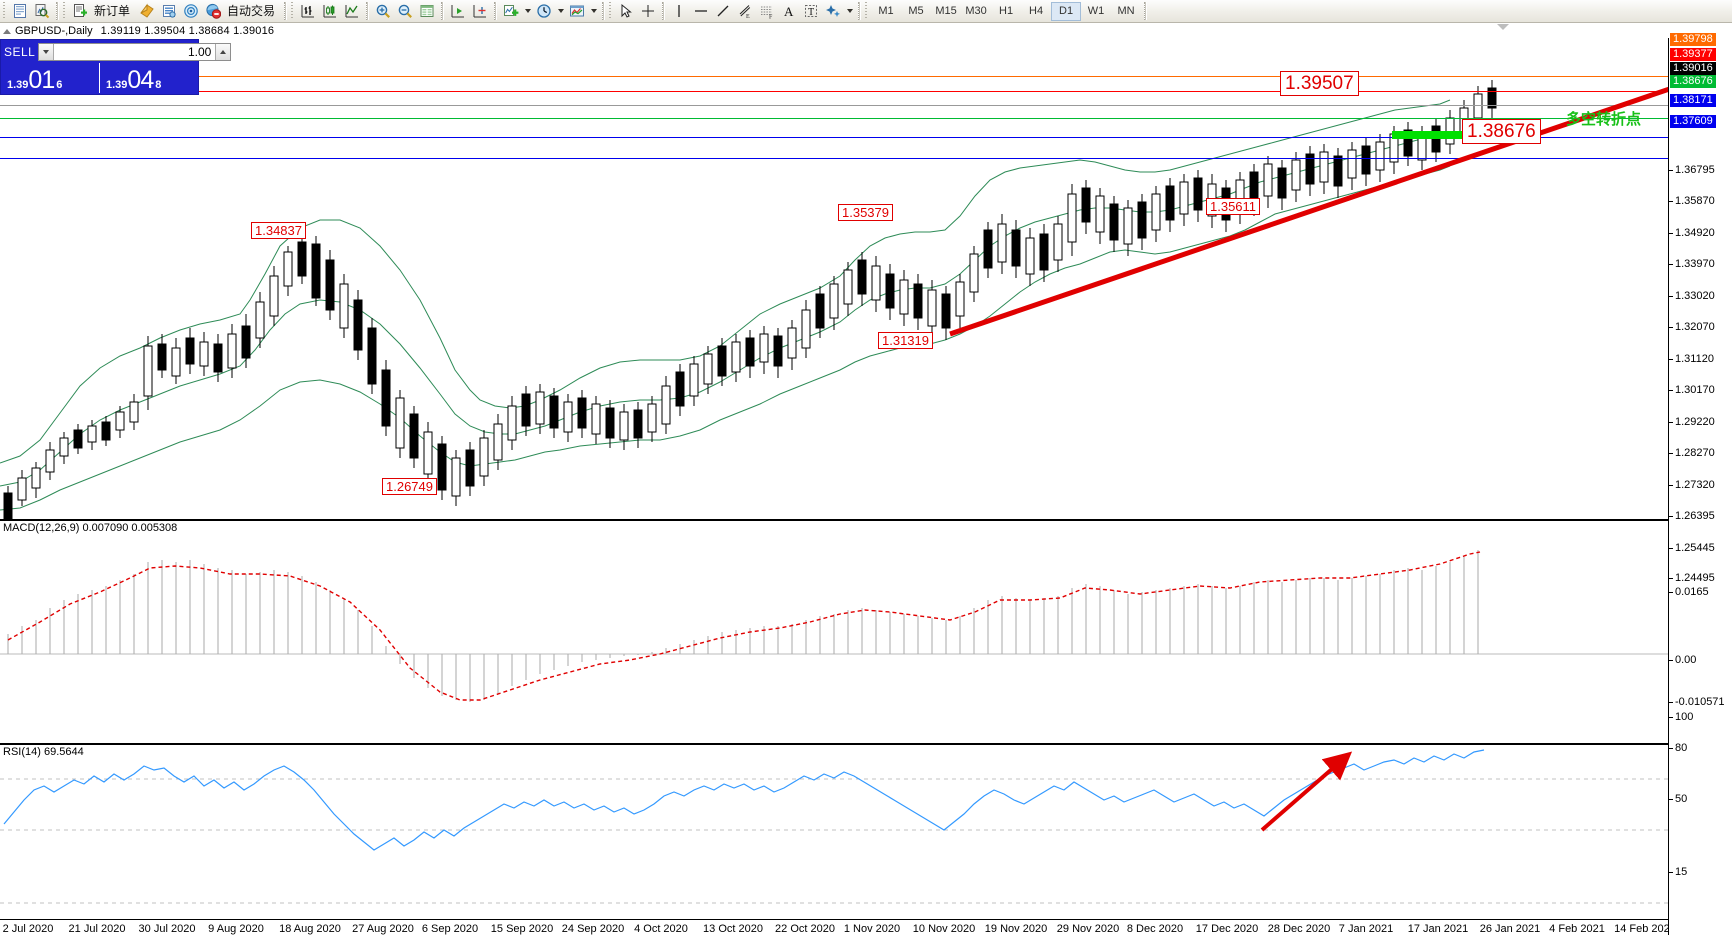  What do you see at coordinates (1645, 929) in the screenshot?
I see `date-tick-23: 14 Feb 2021` at bounding box center [1645, 929].